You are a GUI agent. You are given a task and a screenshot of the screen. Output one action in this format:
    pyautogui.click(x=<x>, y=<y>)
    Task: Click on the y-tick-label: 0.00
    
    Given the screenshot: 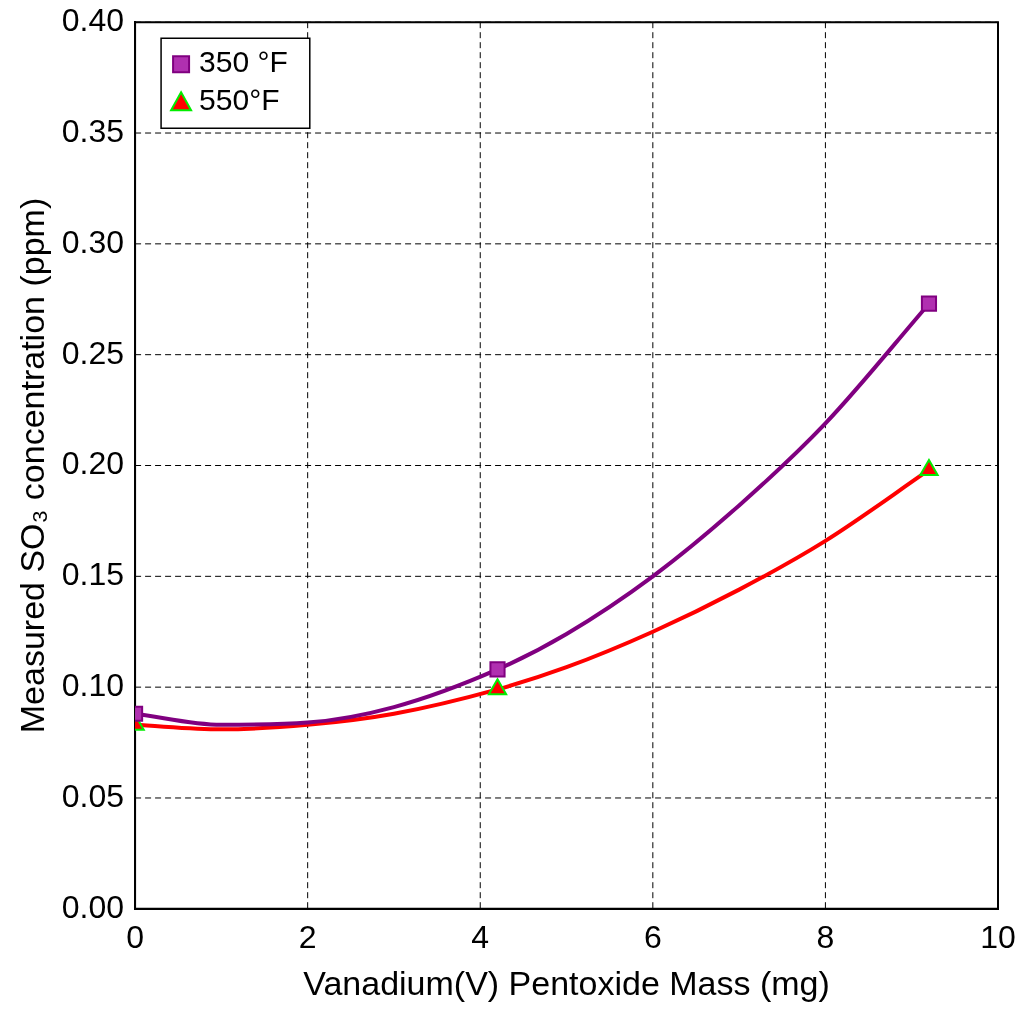 What is the action you would take?
    pyautogui.click(x=93, y=906)
    